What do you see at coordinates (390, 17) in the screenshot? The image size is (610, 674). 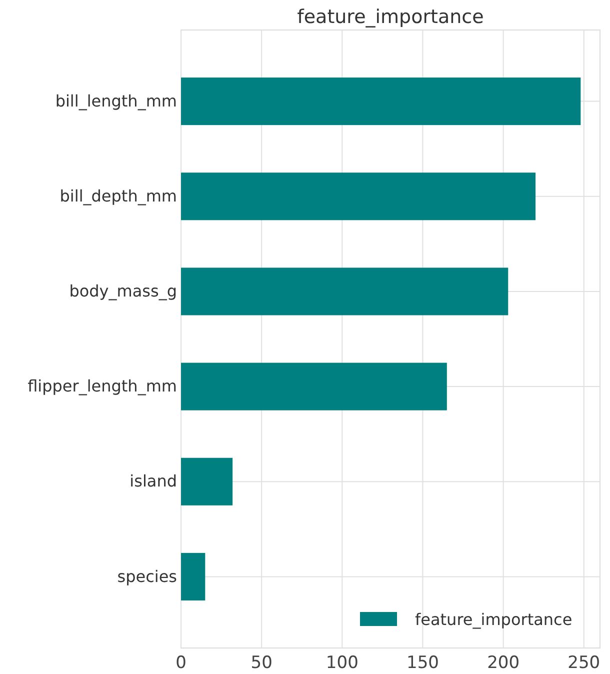 I see `chart-title: feature_importance` at bounding box center [390, 17].